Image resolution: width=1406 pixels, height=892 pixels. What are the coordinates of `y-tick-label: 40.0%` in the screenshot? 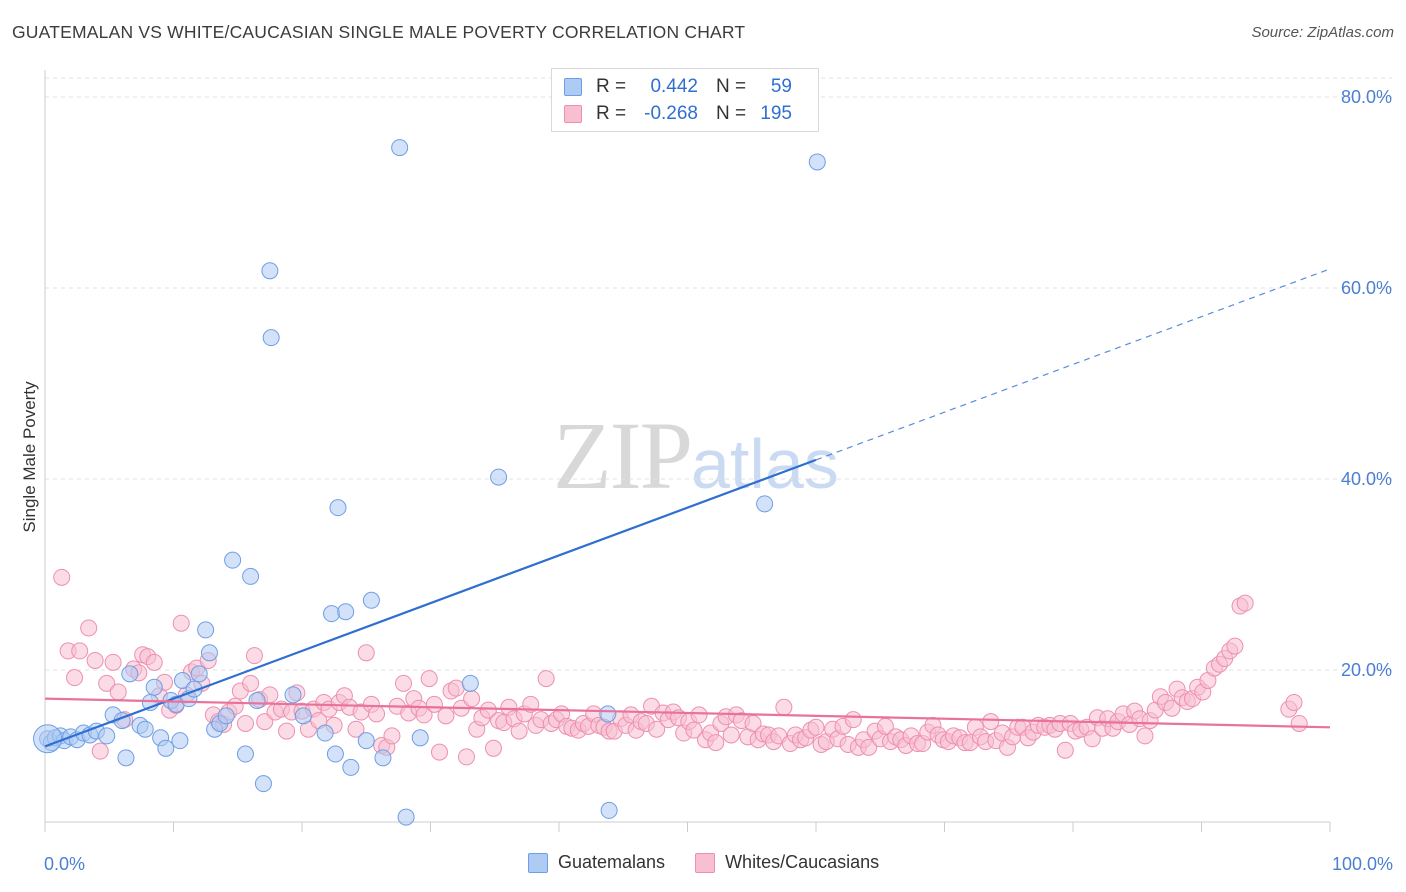 It's located at (1366, 479).